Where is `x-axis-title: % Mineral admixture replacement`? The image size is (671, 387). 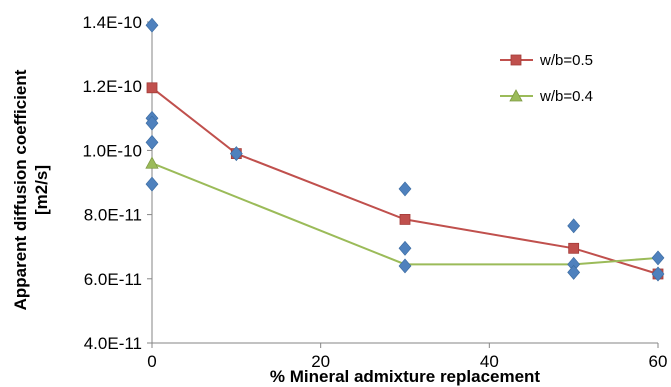 x-axis-title: % Mineral admixture replacement is located at coordinates (405, 376).